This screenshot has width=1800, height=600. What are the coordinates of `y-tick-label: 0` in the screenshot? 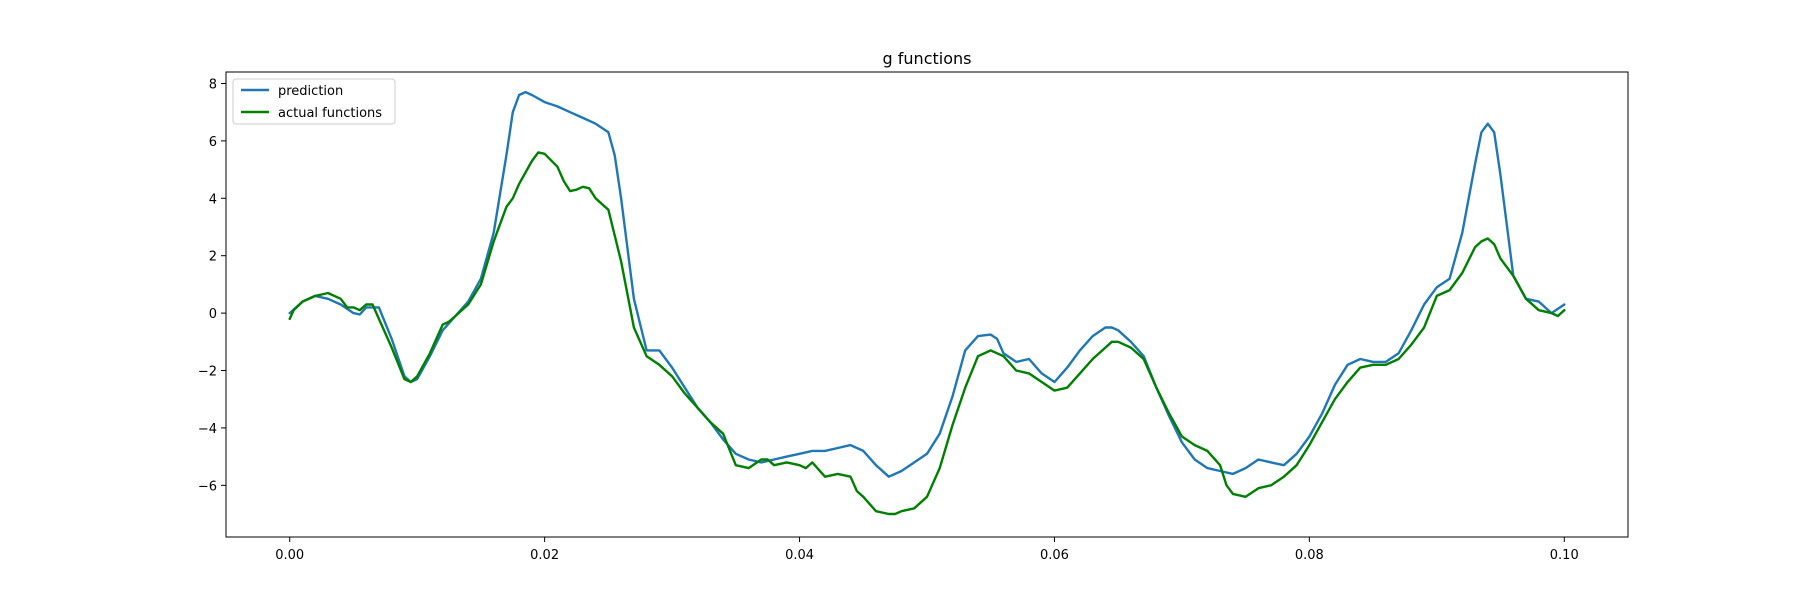 It's located at (213, 314).